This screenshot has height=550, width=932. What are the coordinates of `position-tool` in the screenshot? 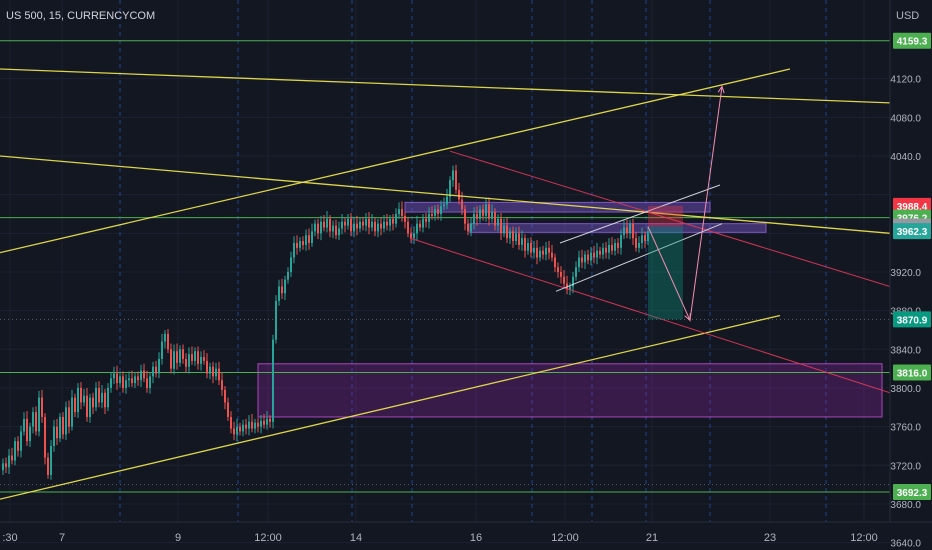 It's located at (665, 262).